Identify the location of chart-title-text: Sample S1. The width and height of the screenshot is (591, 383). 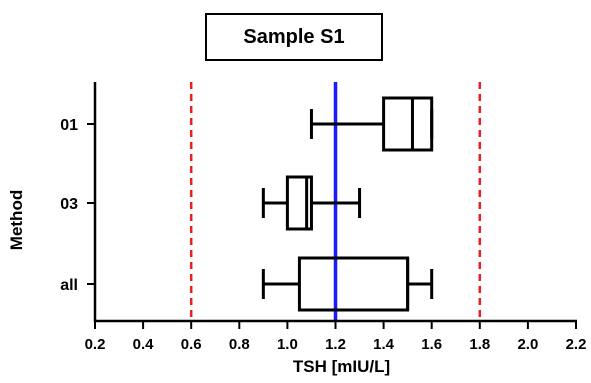
(294, 36).